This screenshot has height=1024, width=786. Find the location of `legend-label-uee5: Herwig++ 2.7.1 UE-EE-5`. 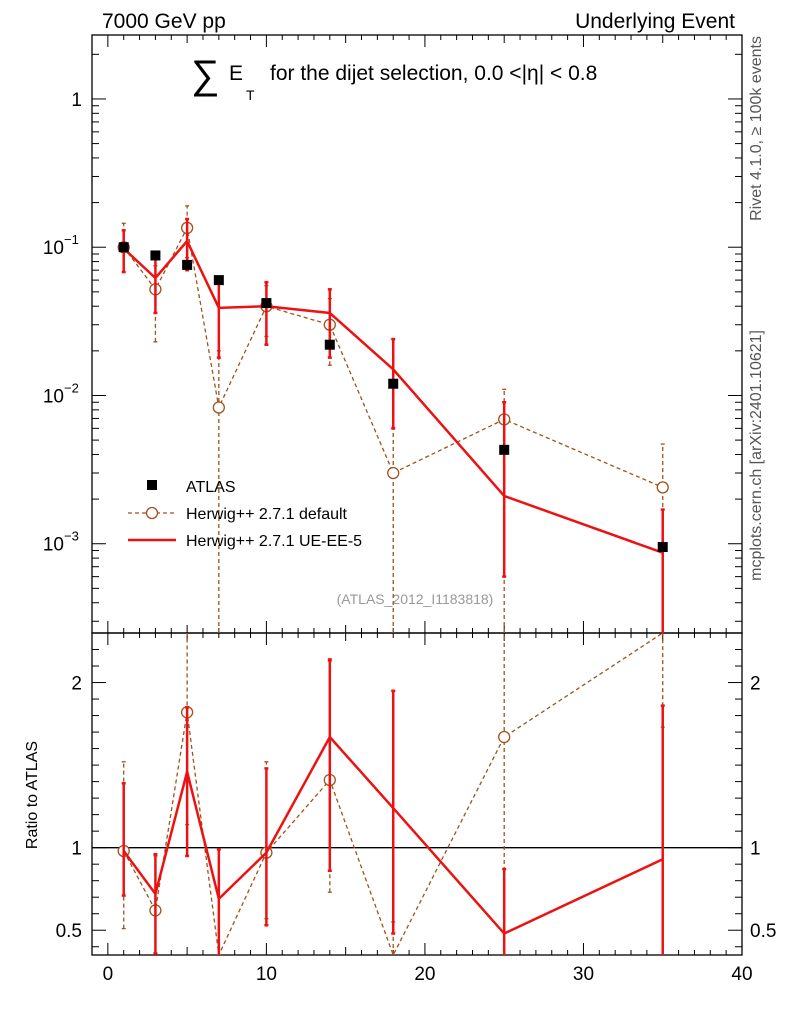

legend-label-uee5: Herwig++ 2.7.1 UE-EE-5 is located at coordinates (274, 541).